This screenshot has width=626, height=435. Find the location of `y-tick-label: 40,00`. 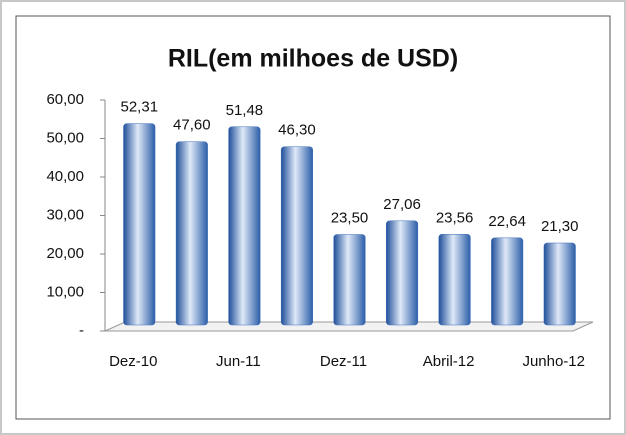

y-tick-label: 40,00 is located at coordinates (65, 176).